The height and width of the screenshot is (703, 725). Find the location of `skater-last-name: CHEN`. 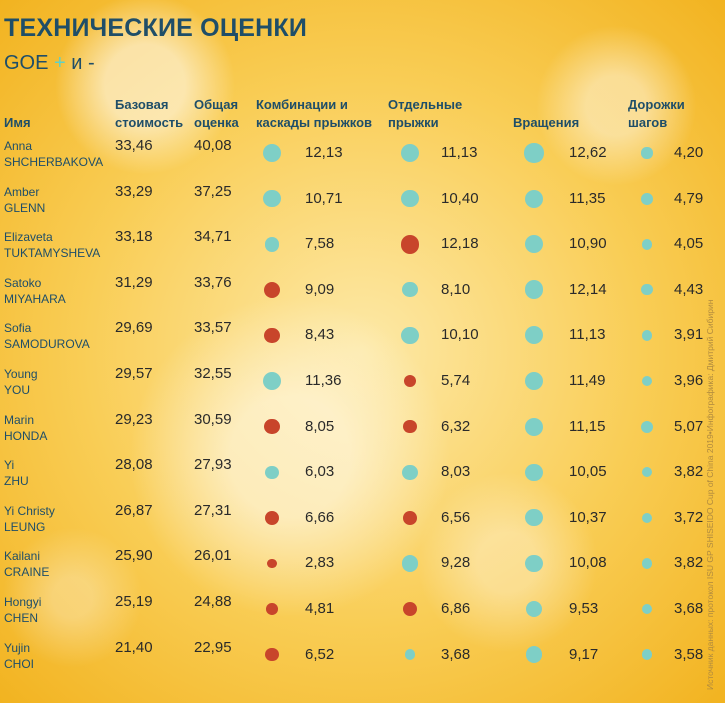

skater-last-name: CHEN is located at coordinates (21, 618).